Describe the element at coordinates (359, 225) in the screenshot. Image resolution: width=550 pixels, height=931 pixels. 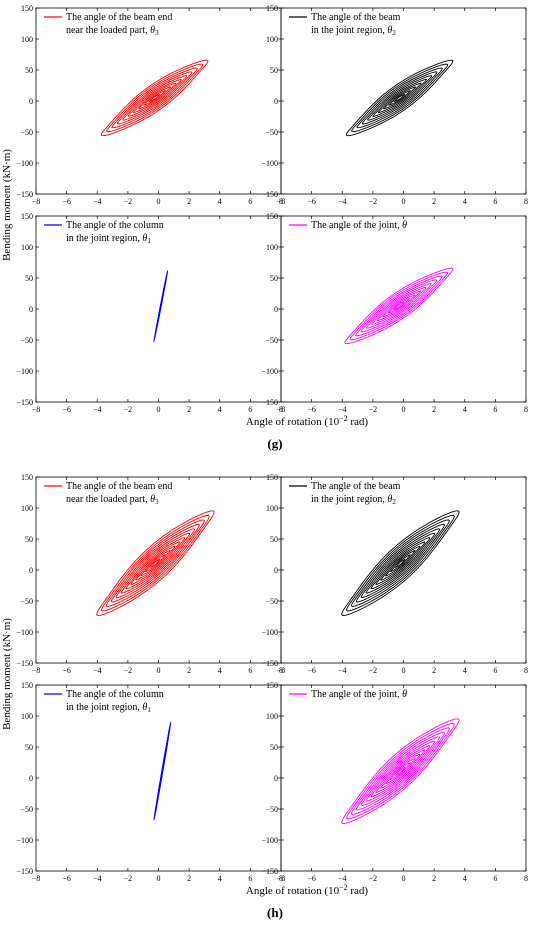
I see `legend-line1: The angle of the joint, θ` at that location.